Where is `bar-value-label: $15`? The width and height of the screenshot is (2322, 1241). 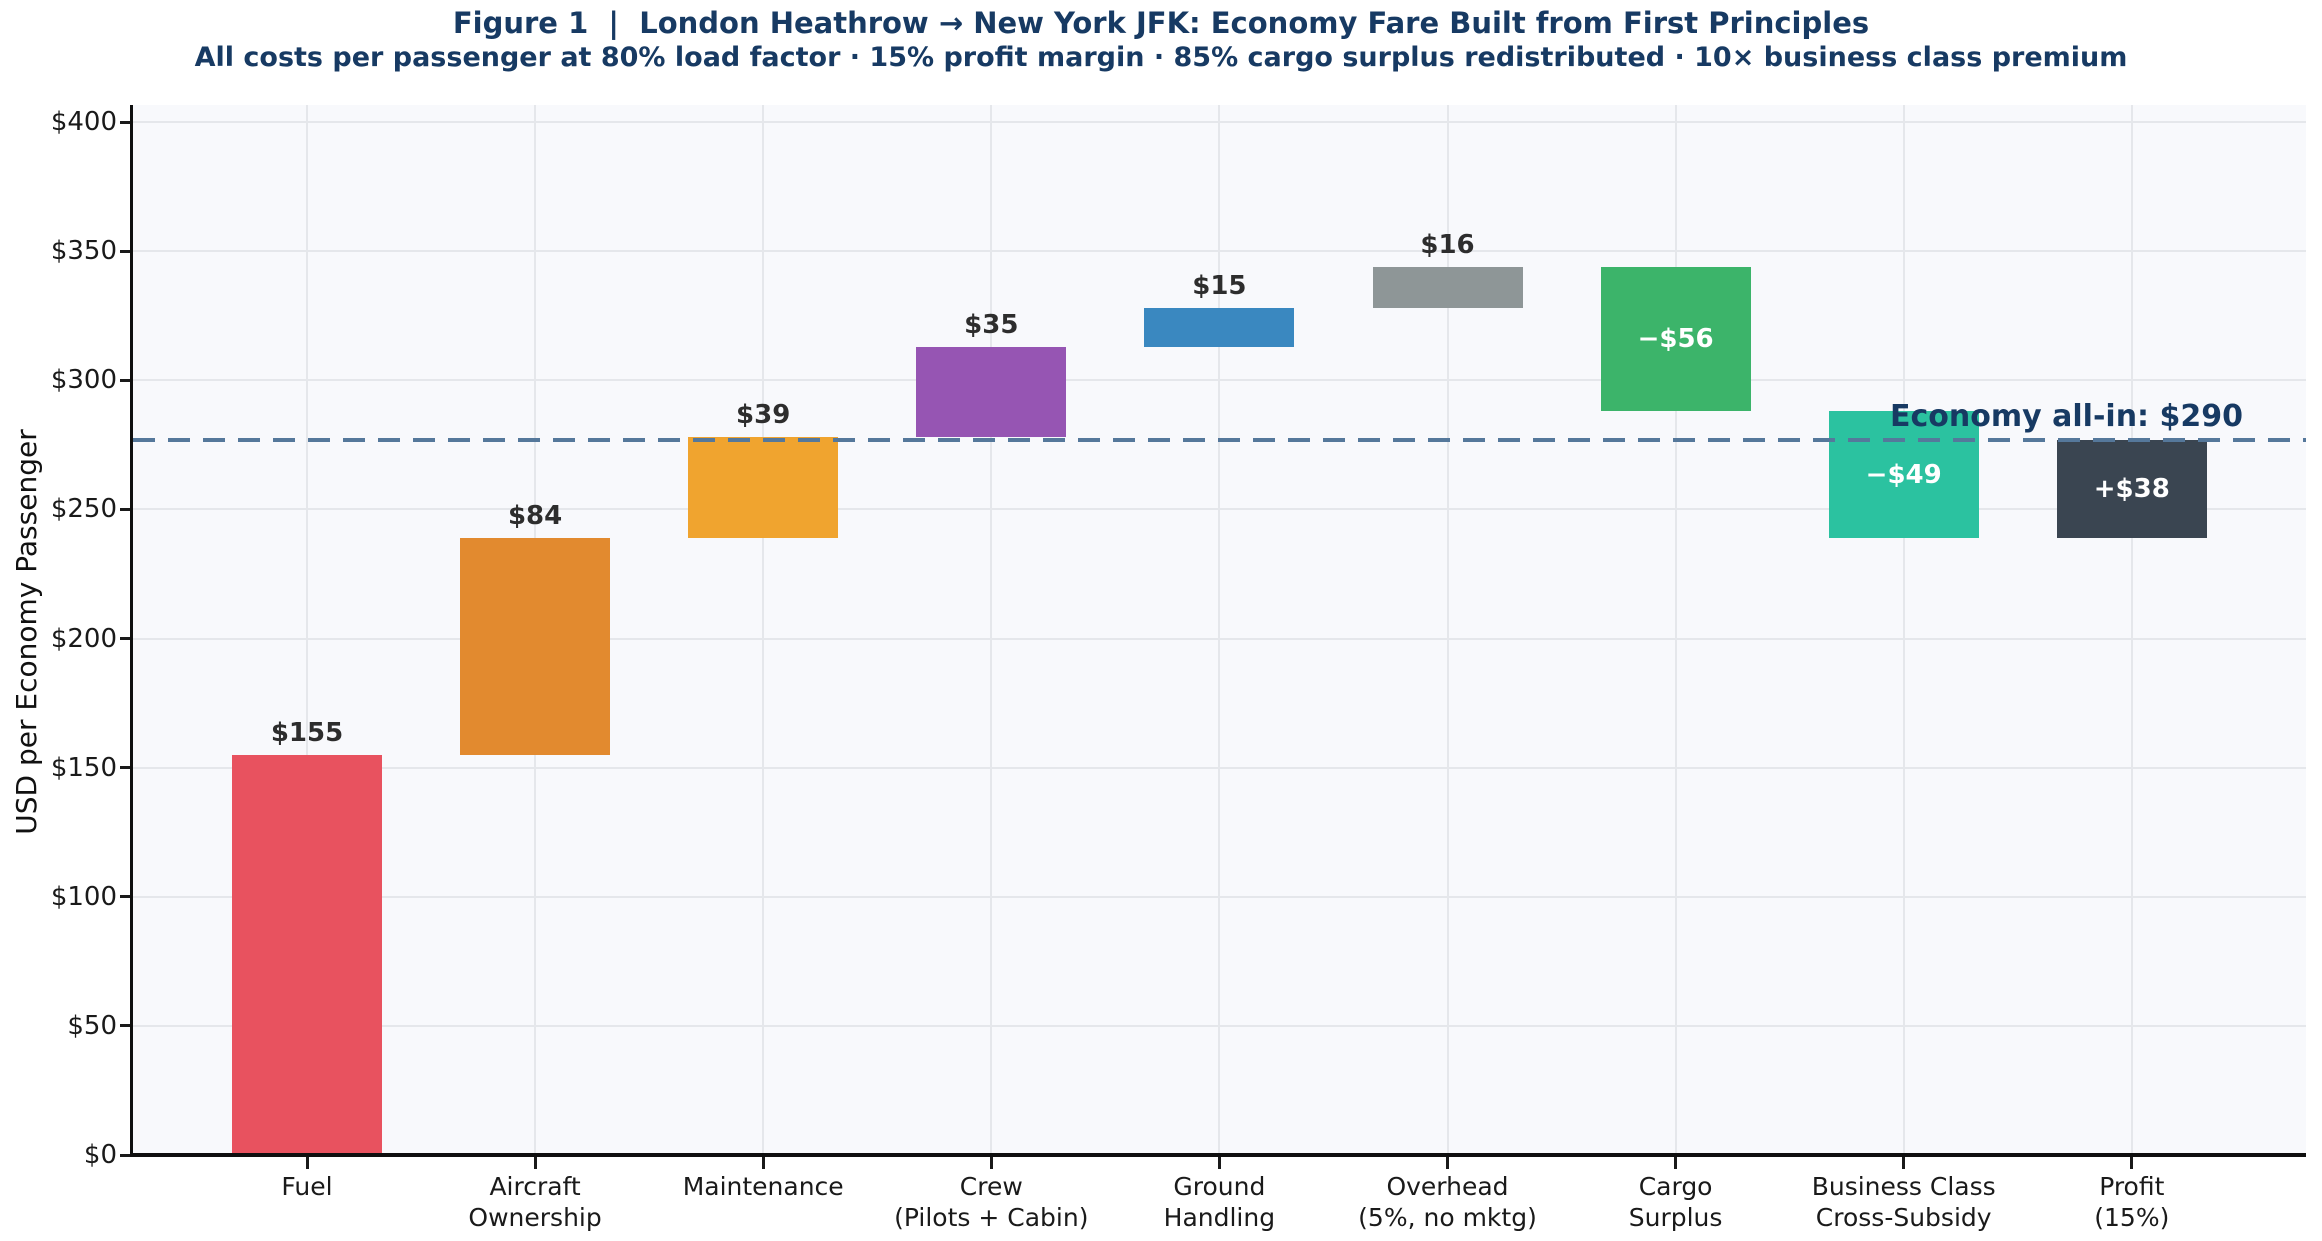
bar-value-label: $15 is located at coordinates (1219, 285).